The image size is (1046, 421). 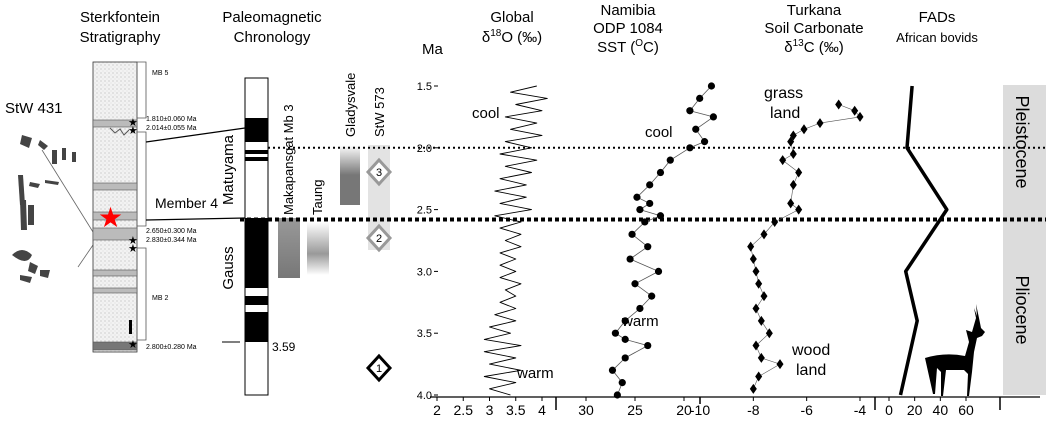 What do you see at coordinates (119, 131) in the screenshot?
I see `breccia` at bounding box center [119, 131].